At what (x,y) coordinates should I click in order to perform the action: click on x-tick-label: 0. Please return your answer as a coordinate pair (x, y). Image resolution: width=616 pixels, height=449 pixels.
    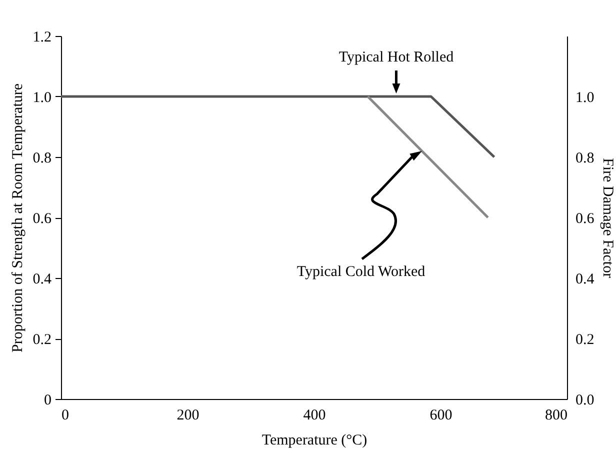
    Looking at the image, I should click on (65, 416).